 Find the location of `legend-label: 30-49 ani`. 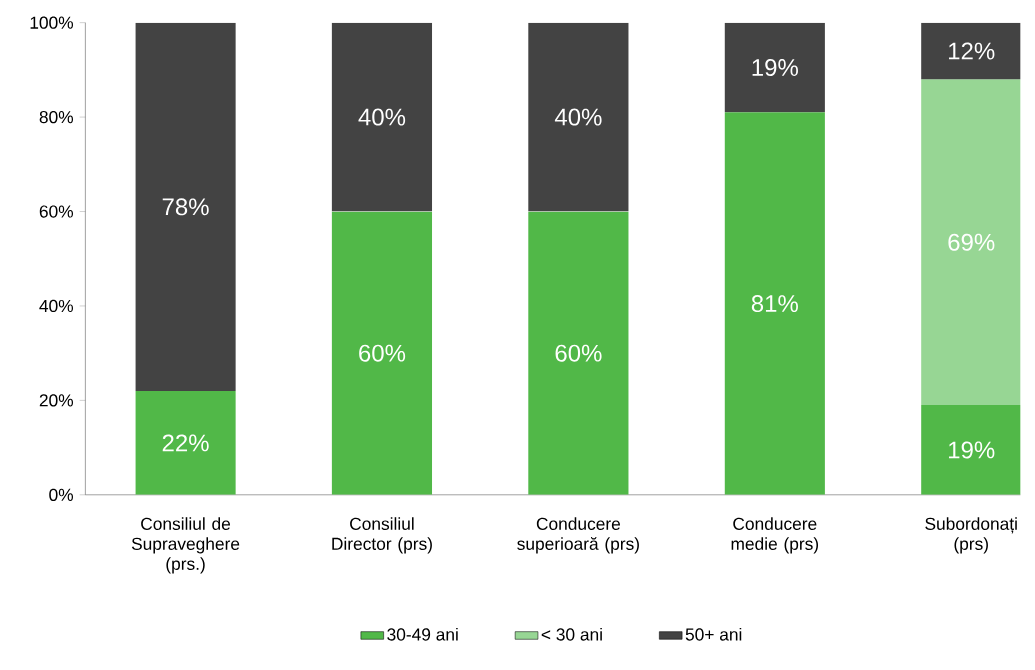

legend-label: 30-49 ani is located at coordinates (422, 634).